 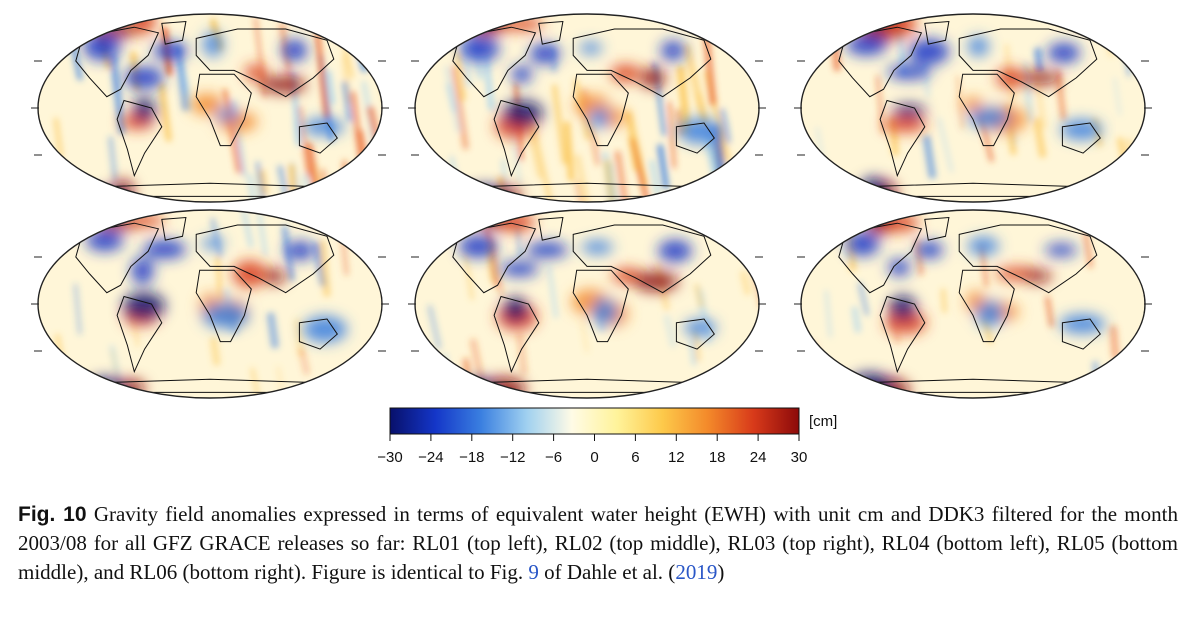 I want to click on colorbar-tick-label: −12, so click(x=512, y=457).